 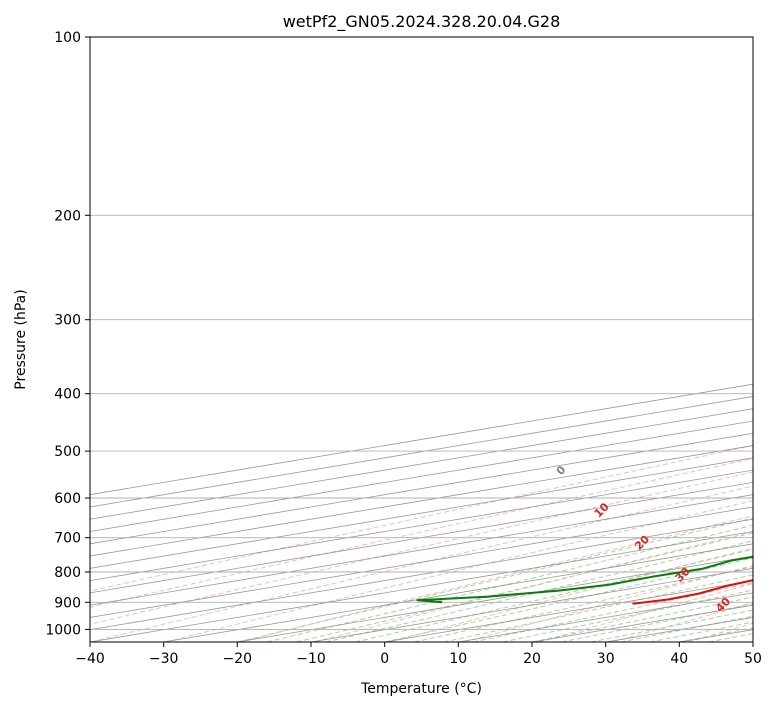 What do you see at coordinates (458, 659) in the screenshot?
I see `x-tick-label: 10` at bounding box center [458, 659].